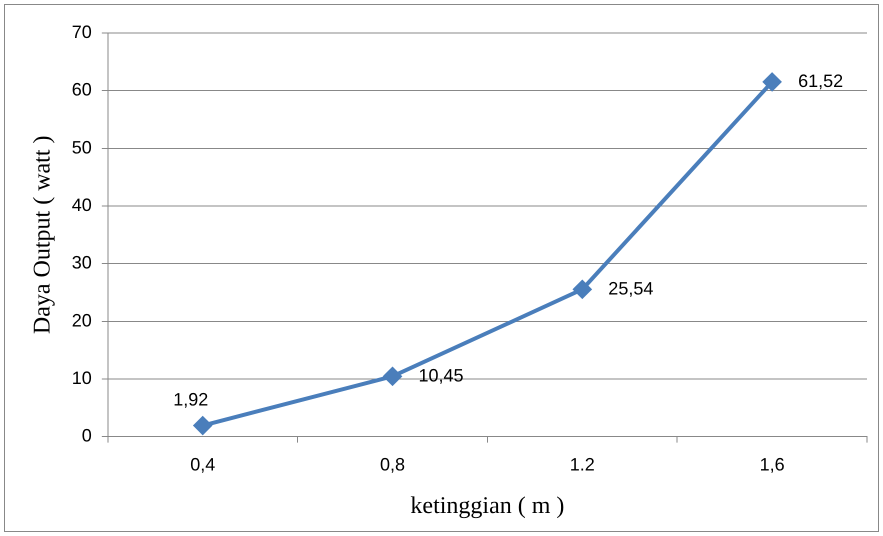 Image resolution: width=883 pixels, height=536 pixels. I want to click on x-tick-label: 0,8, so click(393, 464).